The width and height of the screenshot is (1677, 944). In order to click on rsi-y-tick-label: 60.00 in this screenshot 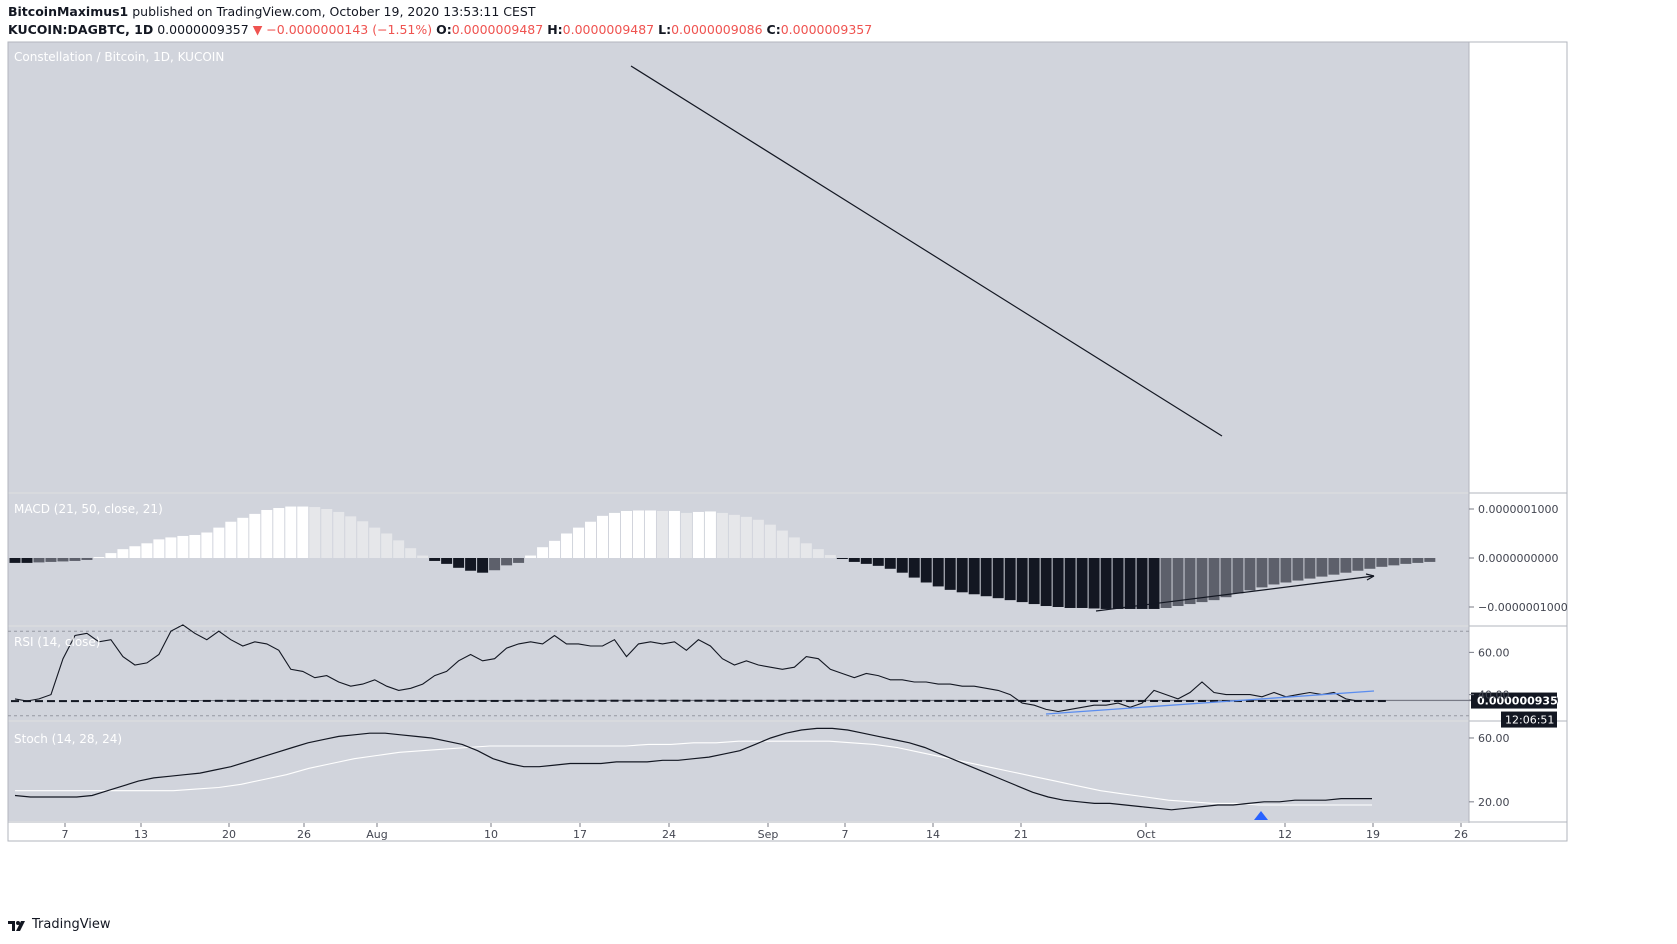, I will do `click(1494, 652)`.